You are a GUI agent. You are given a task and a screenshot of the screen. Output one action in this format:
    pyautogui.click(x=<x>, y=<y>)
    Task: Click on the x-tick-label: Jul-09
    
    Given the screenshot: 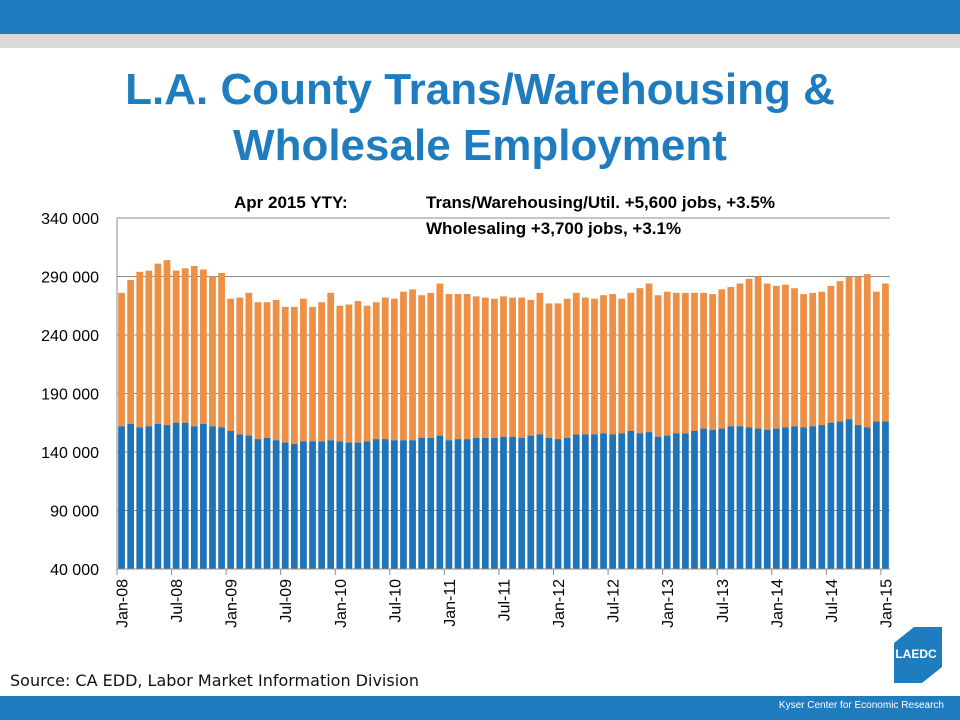 What is the action you would take?
    pyautogui.click(x=286, y=601)
    